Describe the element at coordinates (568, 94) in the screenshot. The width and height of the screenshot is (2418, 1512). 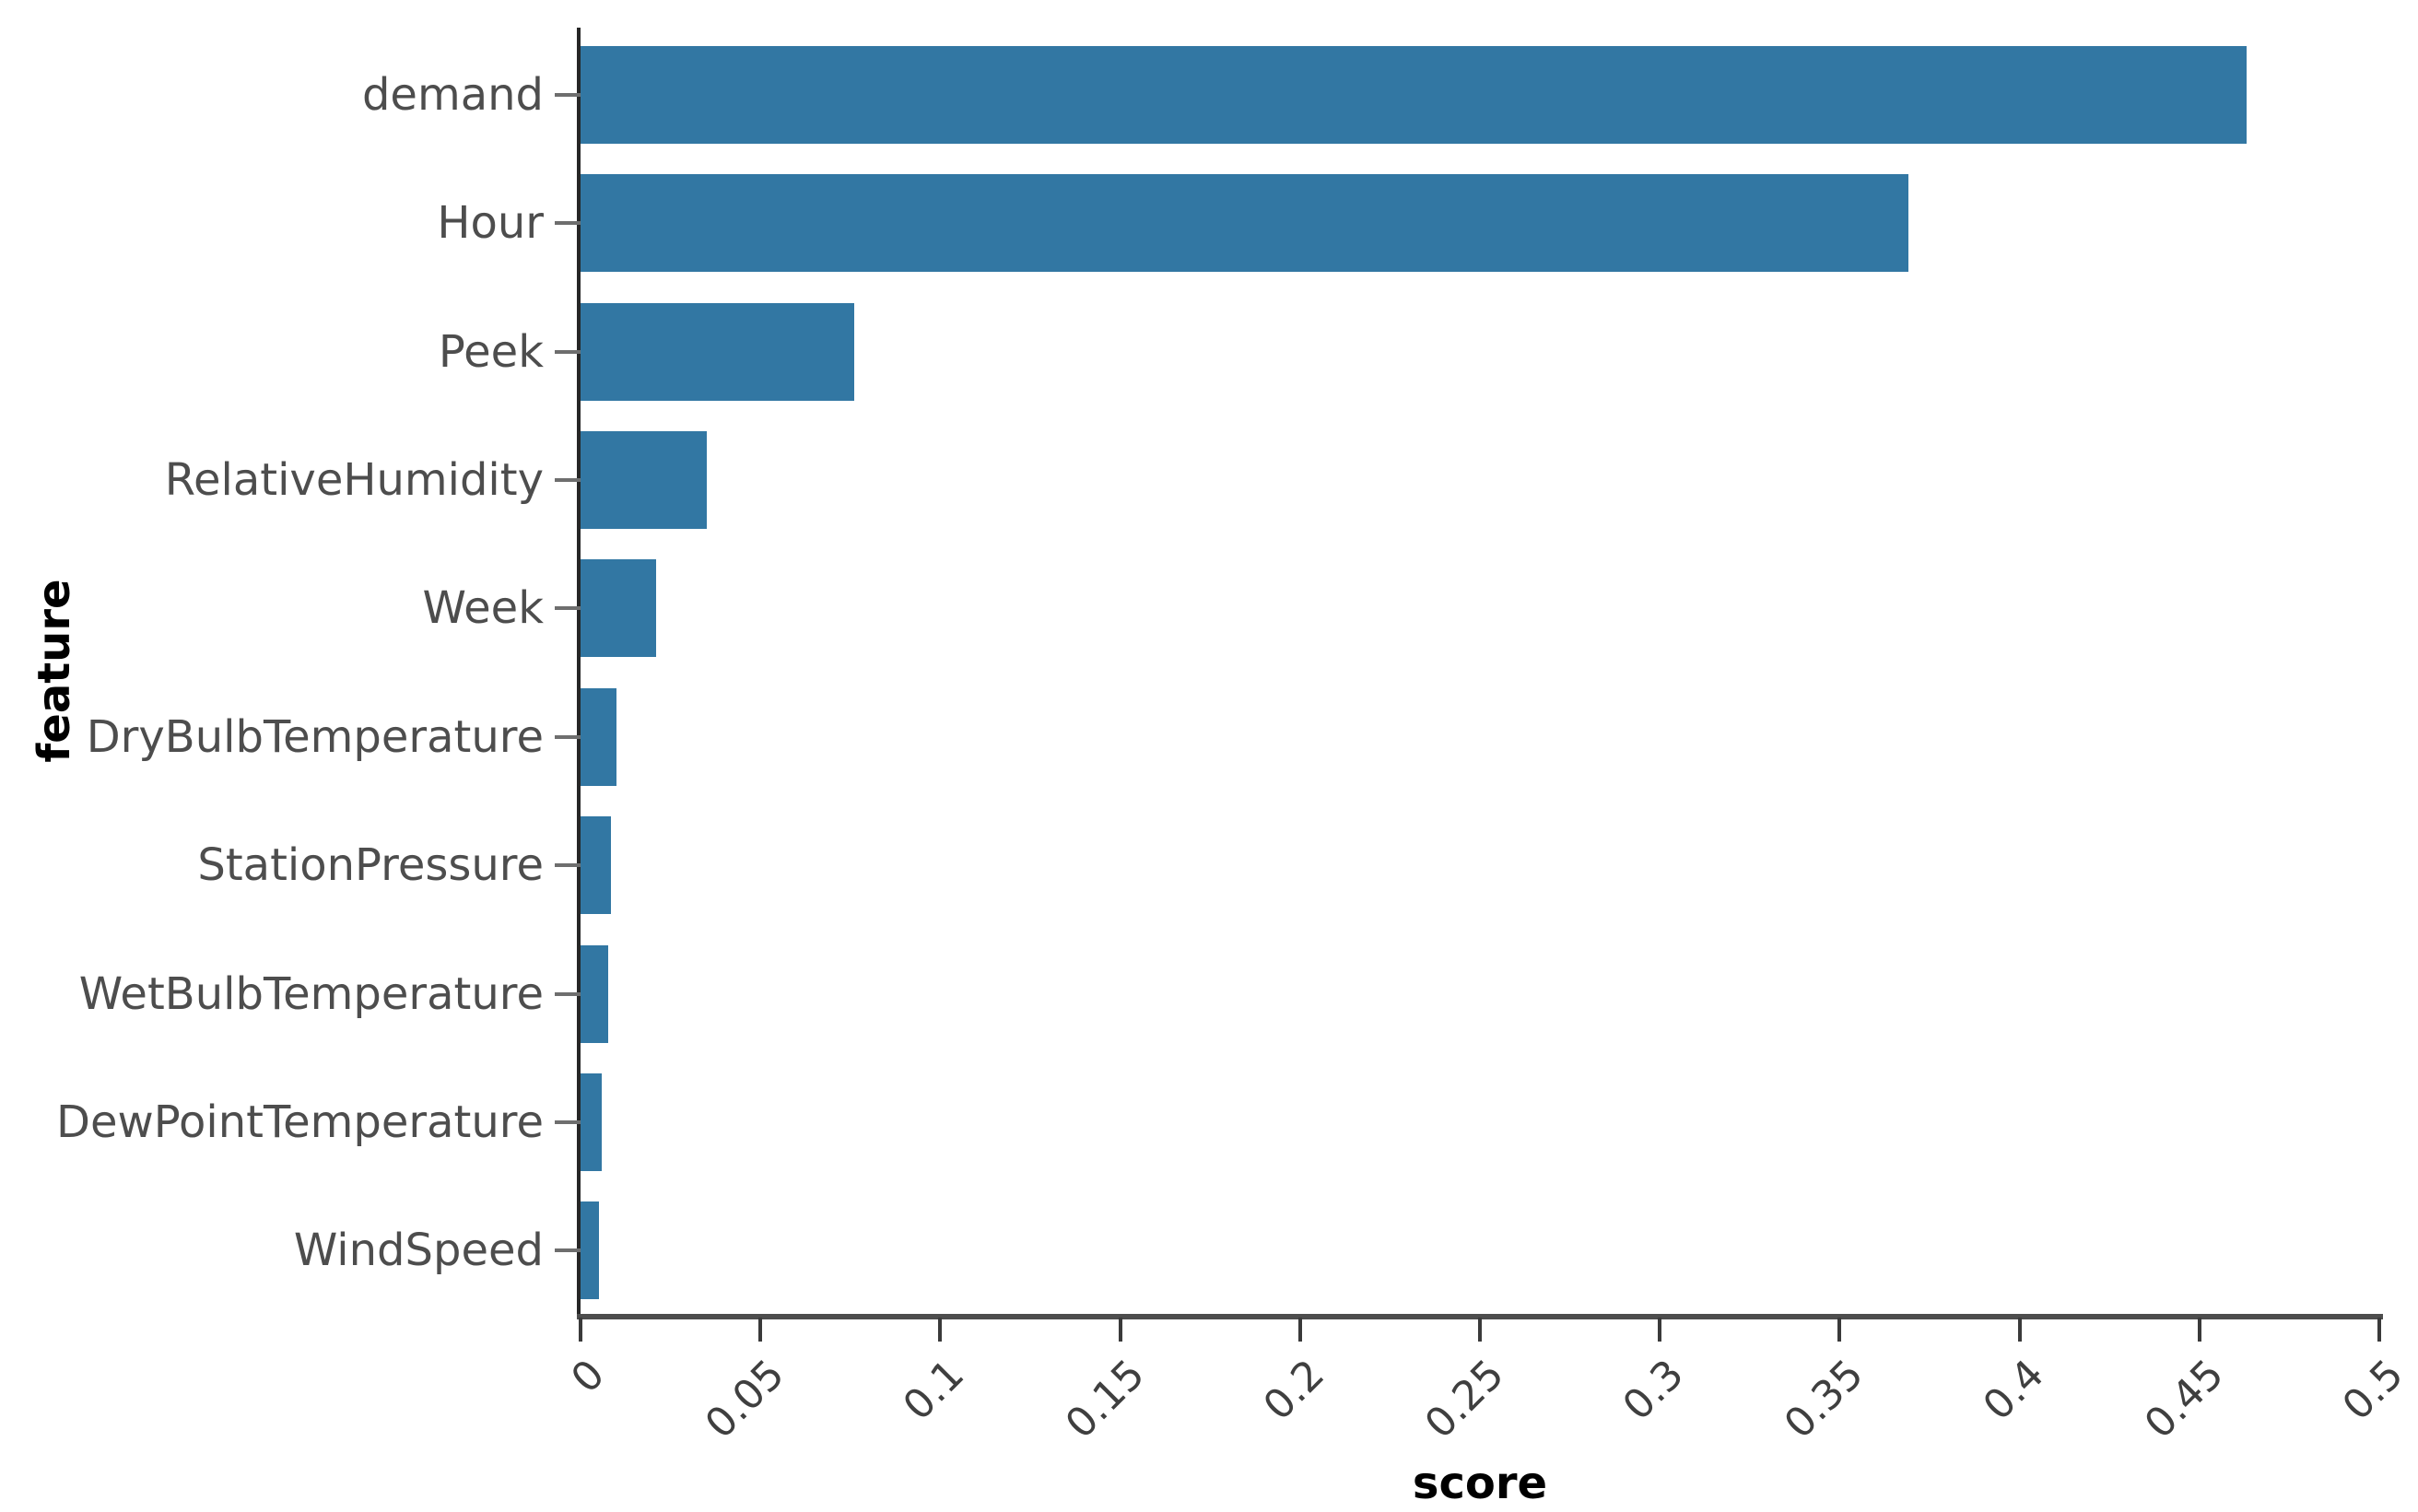
I see `y-tick-demand` at that location.